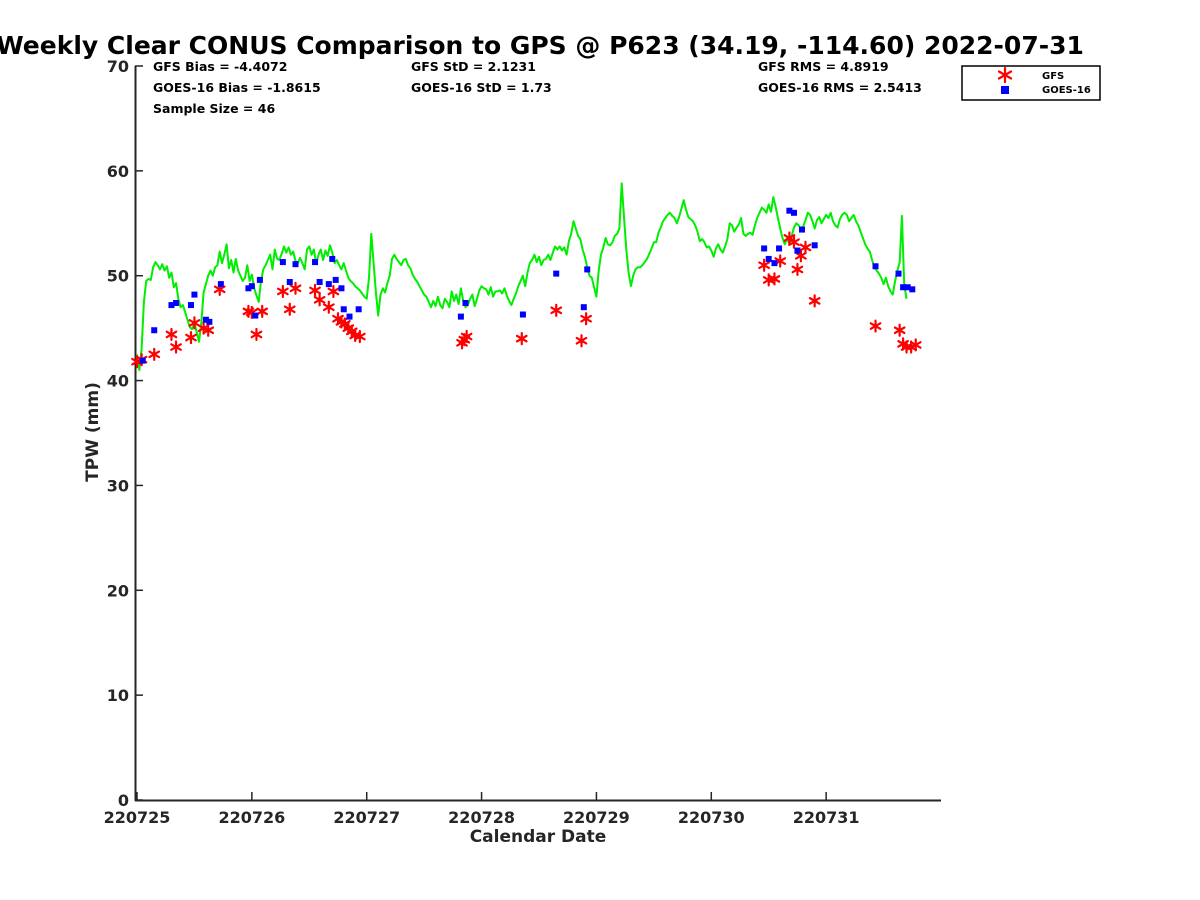  Describe the element at coordinates (481, 87) in the screenshot. I see `stat-goes-std: GOES-16 StD = 1.73` at that location.